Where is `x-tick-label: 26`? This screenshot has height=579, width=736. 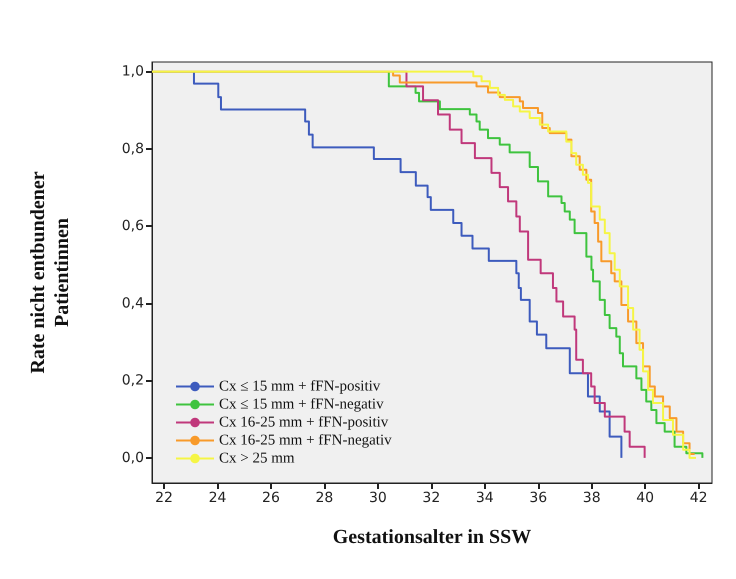 x-tick-label: 26 is located at coordinates (271, 498).